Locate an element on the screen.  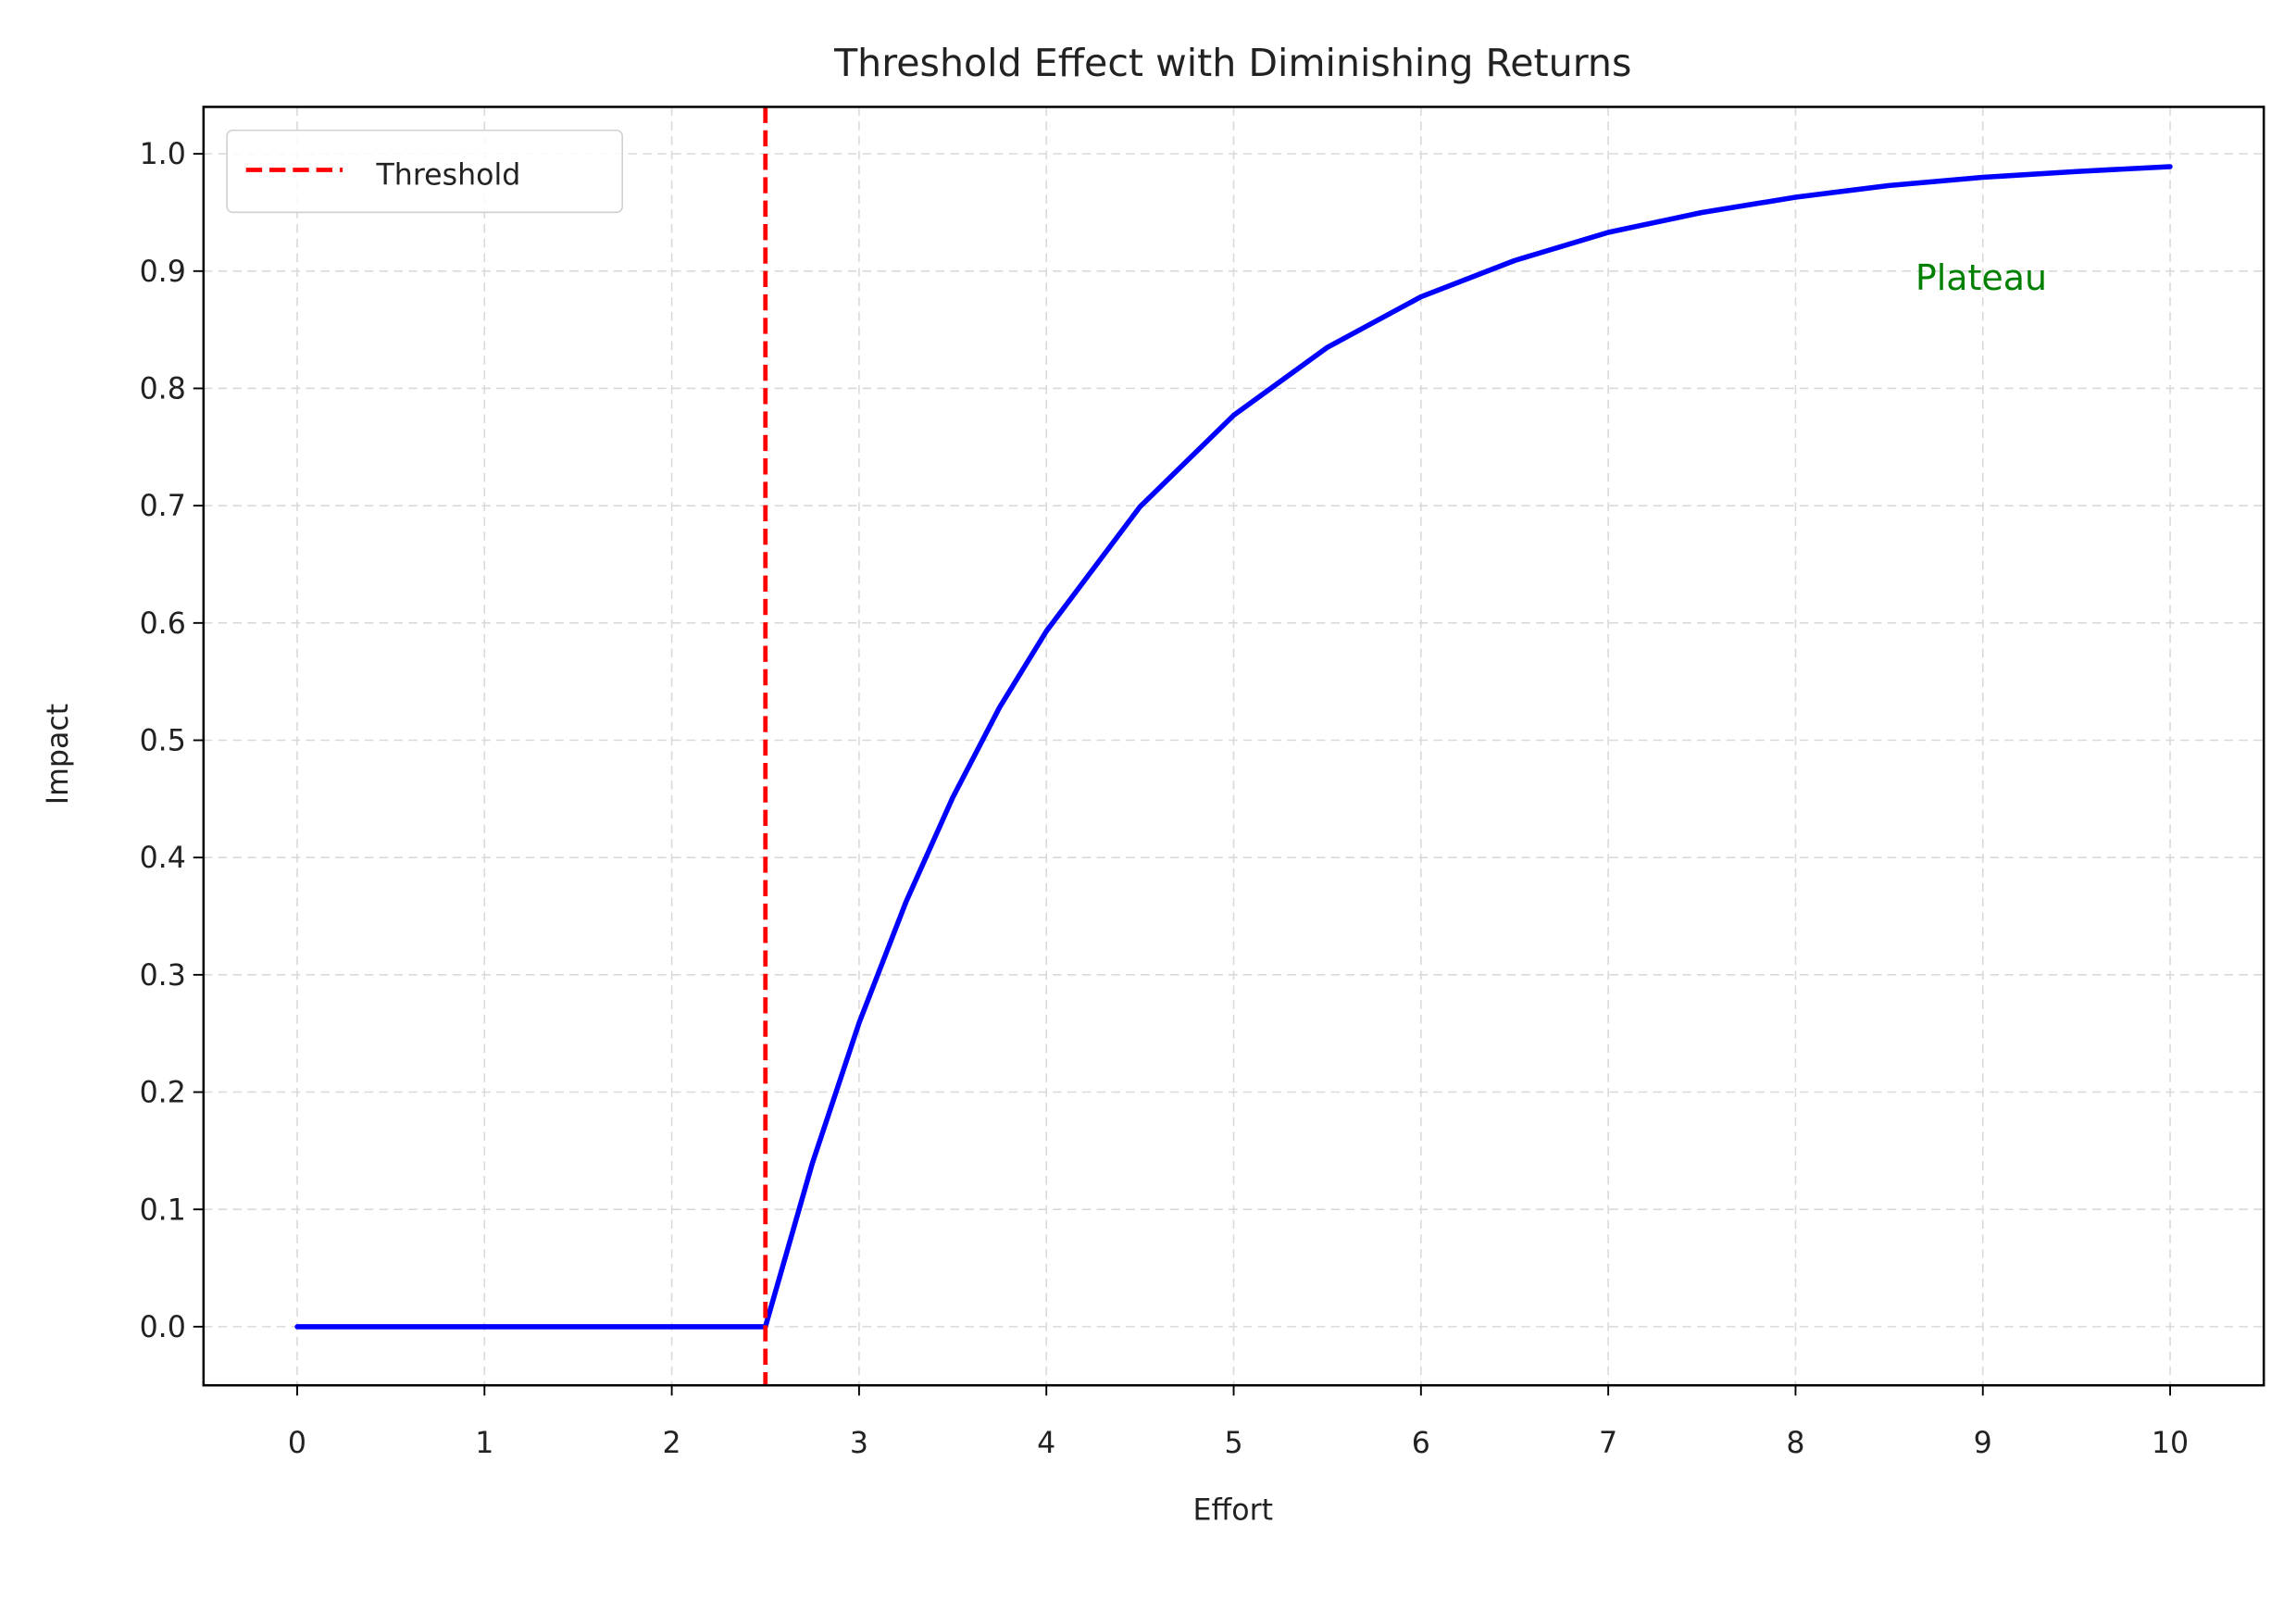
x-axis-label: Effort is located at coordinates (1232, 1511).